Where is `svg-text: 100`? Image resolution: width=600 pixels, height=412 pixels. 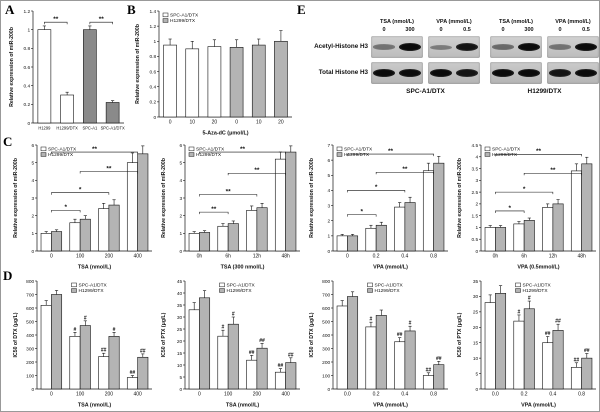
svg-text: 100 is located at coordinates (30, 376).